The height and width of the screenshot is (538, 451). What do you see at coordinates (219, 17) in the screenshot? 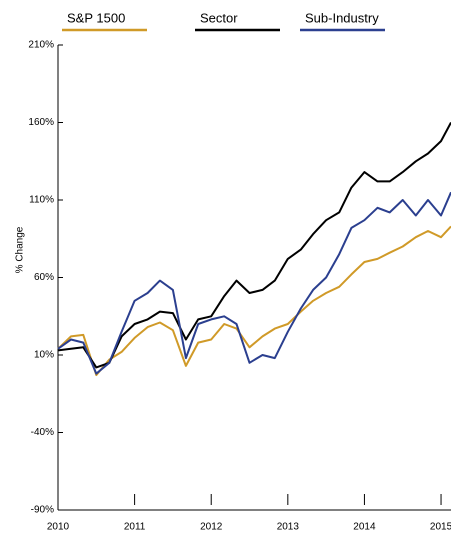
I see `legend-label: Sector` at bounding box center [219, 17].